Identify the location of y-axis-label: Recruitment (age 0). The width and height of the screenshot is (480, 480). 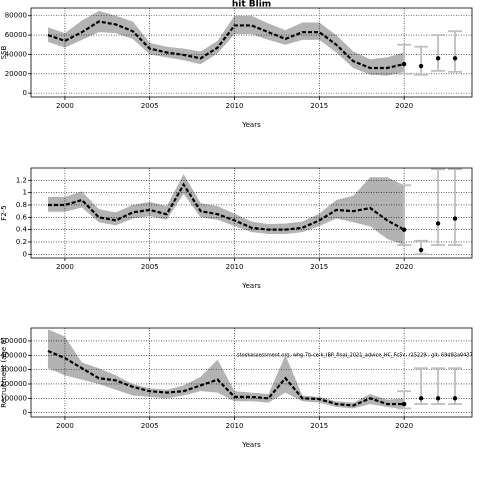
(4, 372).